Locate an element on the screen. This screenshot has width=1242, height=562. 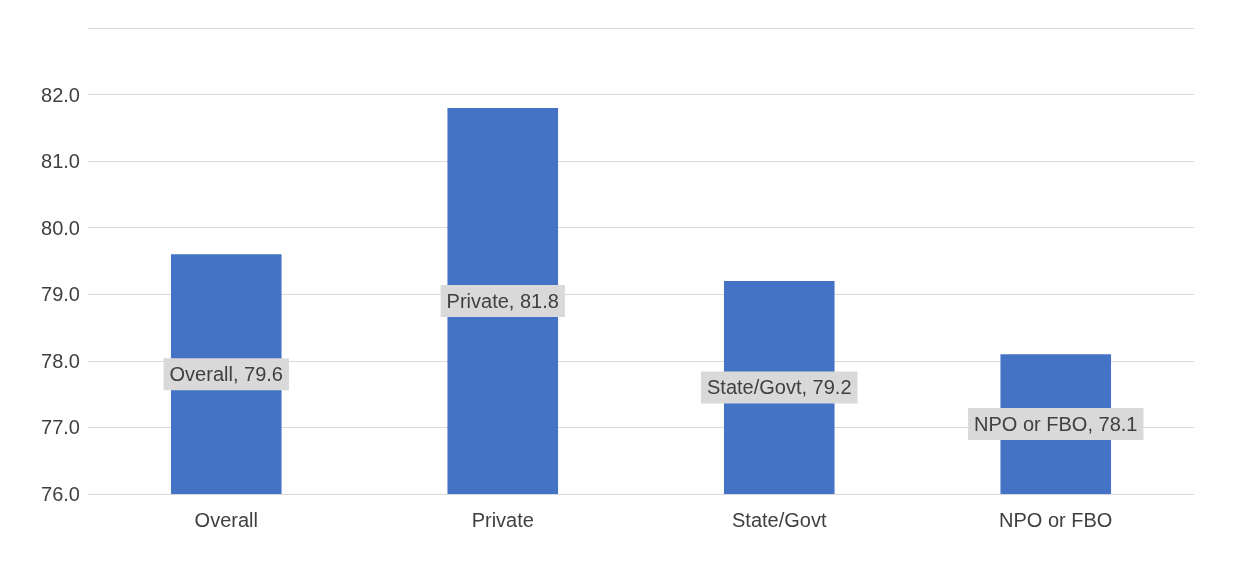
y-tick-label: 76.0 is located at coordinates (60, 494).